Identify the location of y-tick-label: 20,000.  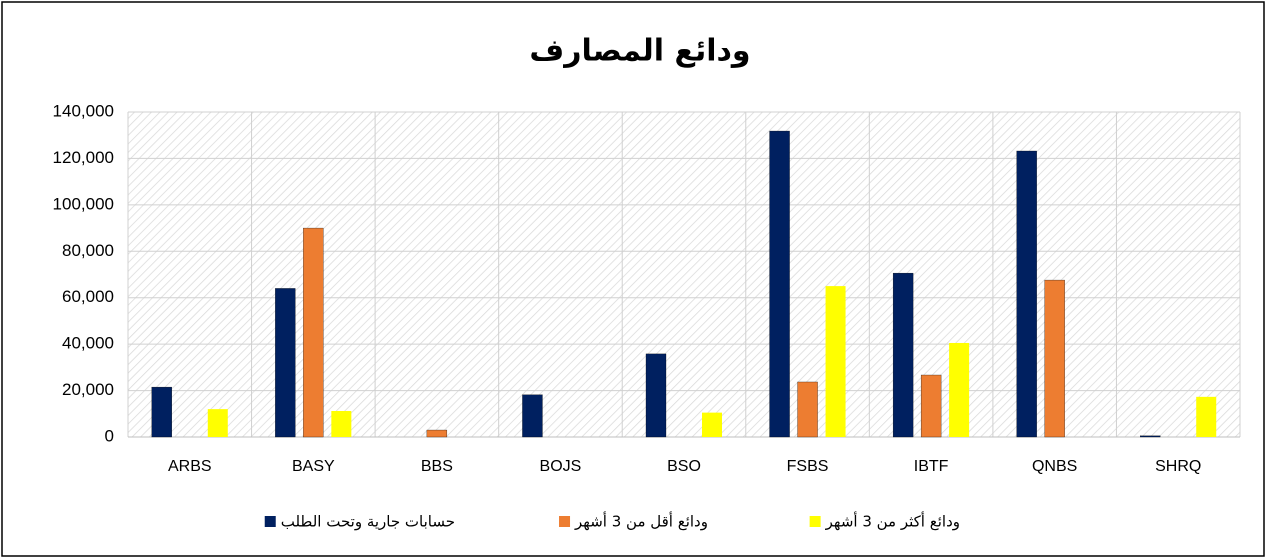
(88, 389).